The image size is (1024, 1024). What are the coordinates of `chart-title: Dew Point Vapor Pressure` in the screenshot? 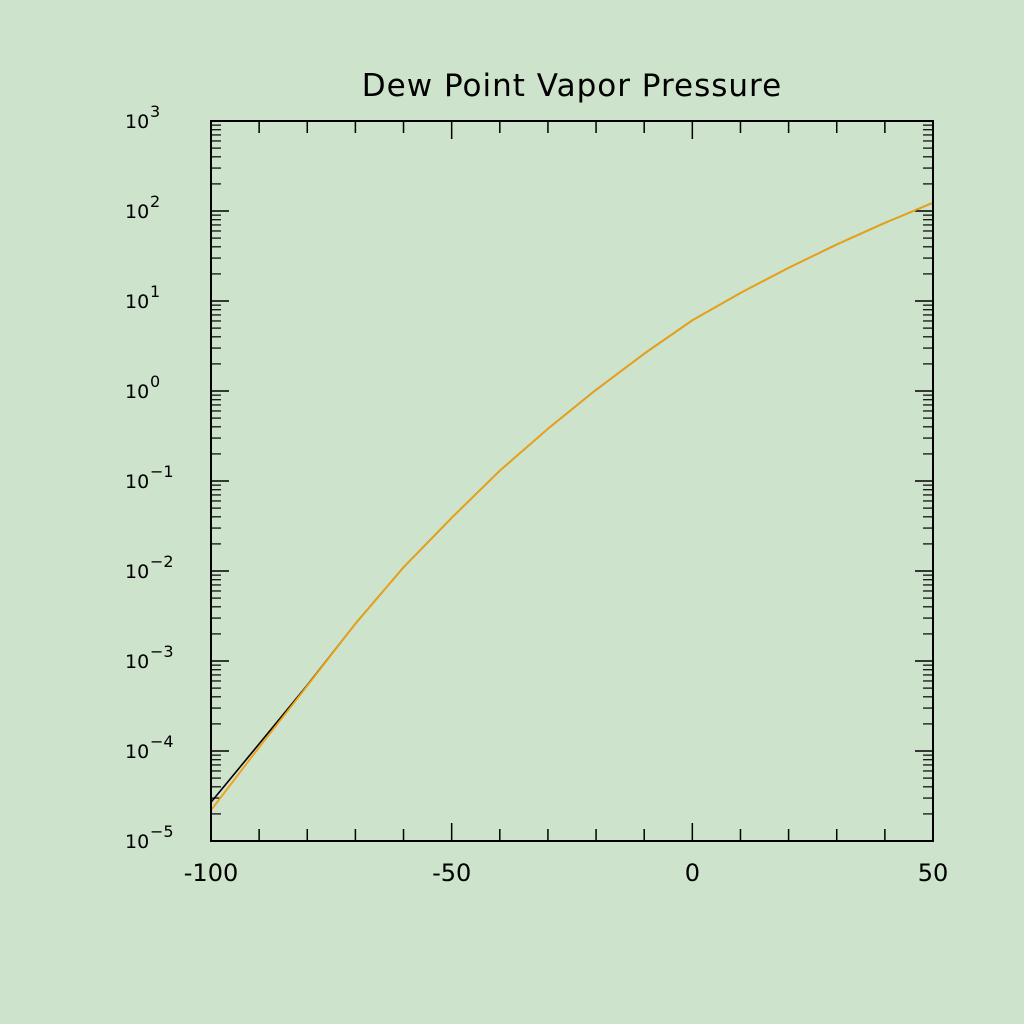 It's located at (572, 86).